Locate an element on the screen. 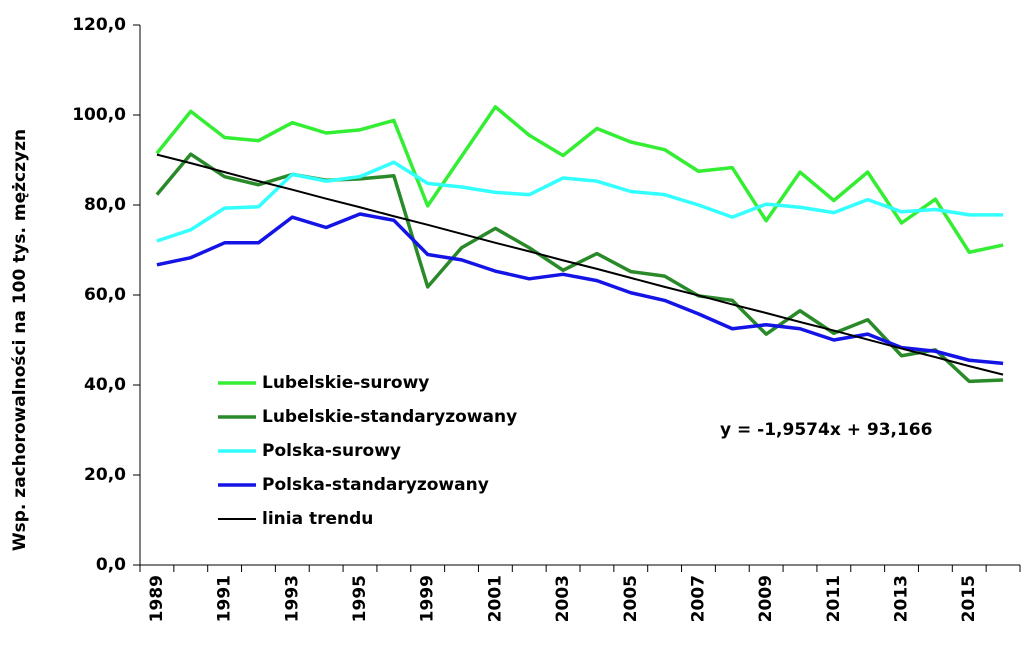 The width and height of the screenshot is (1030, 646). legend-label: Polska-surowy is located at coordinates (331, 451).